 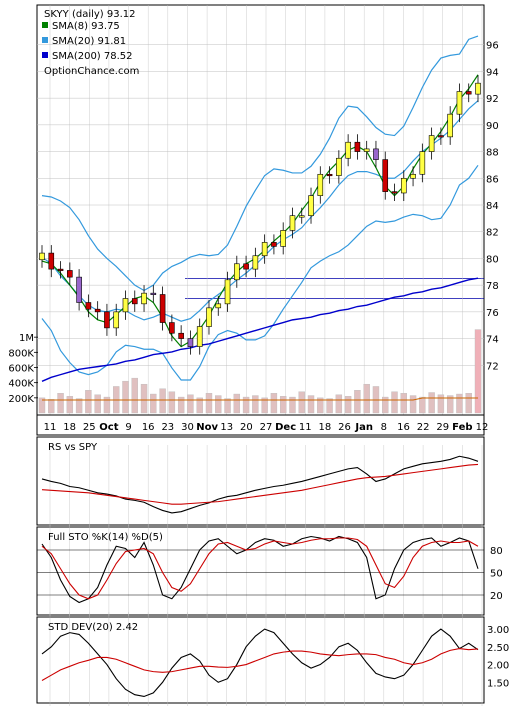 I want to click on x-tick-label: 18, so click(x=325, y=427).